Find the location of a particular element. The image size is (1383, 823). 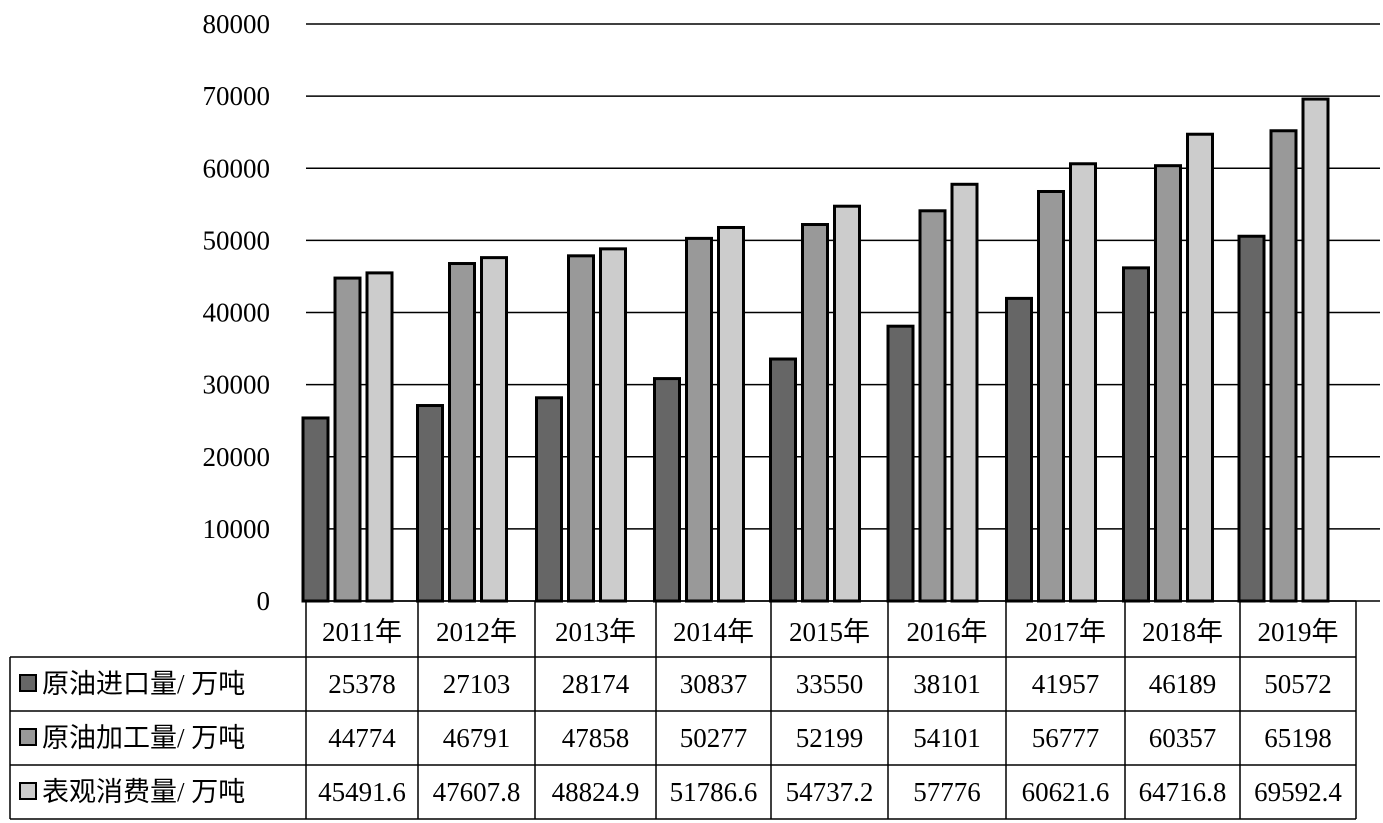

category-label: 2018年 is located at coordinates (1182, 632).